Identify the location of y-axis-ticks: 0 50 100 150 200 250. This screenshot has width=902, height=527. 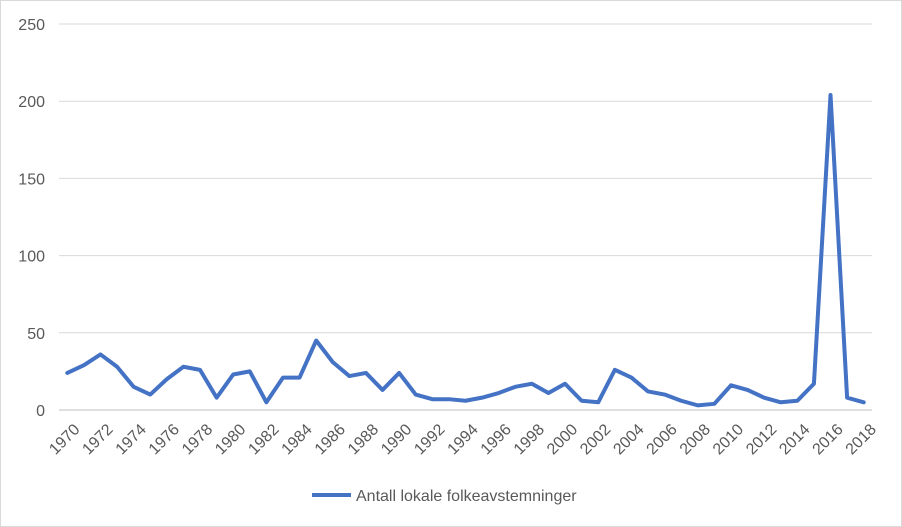
(31, 218).